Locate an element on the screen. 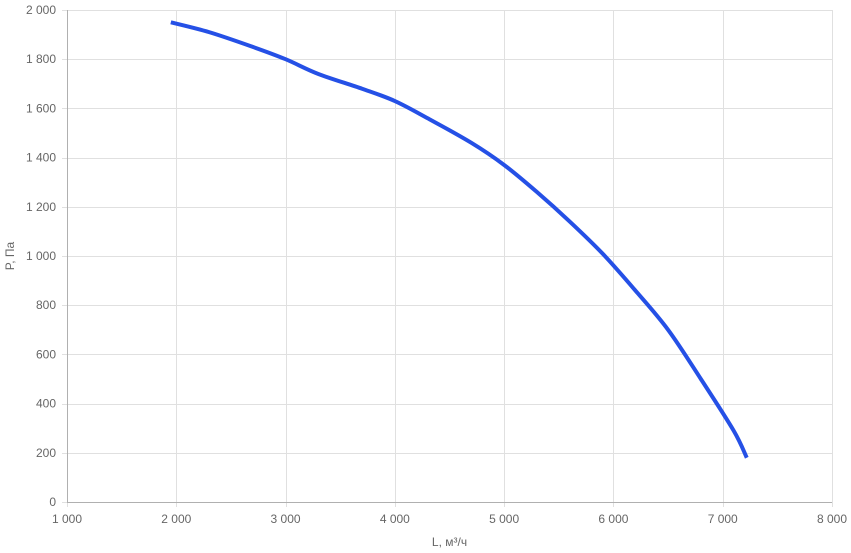 Image resolution: width=851 pixels, height=553 pixels. y-tick-label: 1 000 is located at coordinates (41, 256).